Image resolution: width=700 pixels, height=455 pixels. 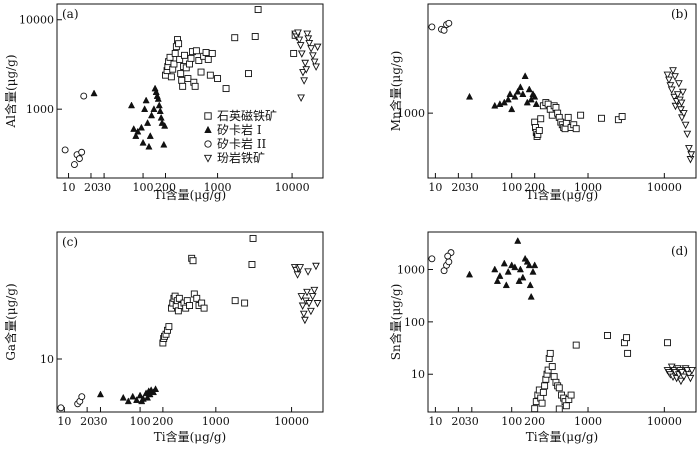 I want to click on legend-marker-triangle-up-filled, so click(x=208, y=129).